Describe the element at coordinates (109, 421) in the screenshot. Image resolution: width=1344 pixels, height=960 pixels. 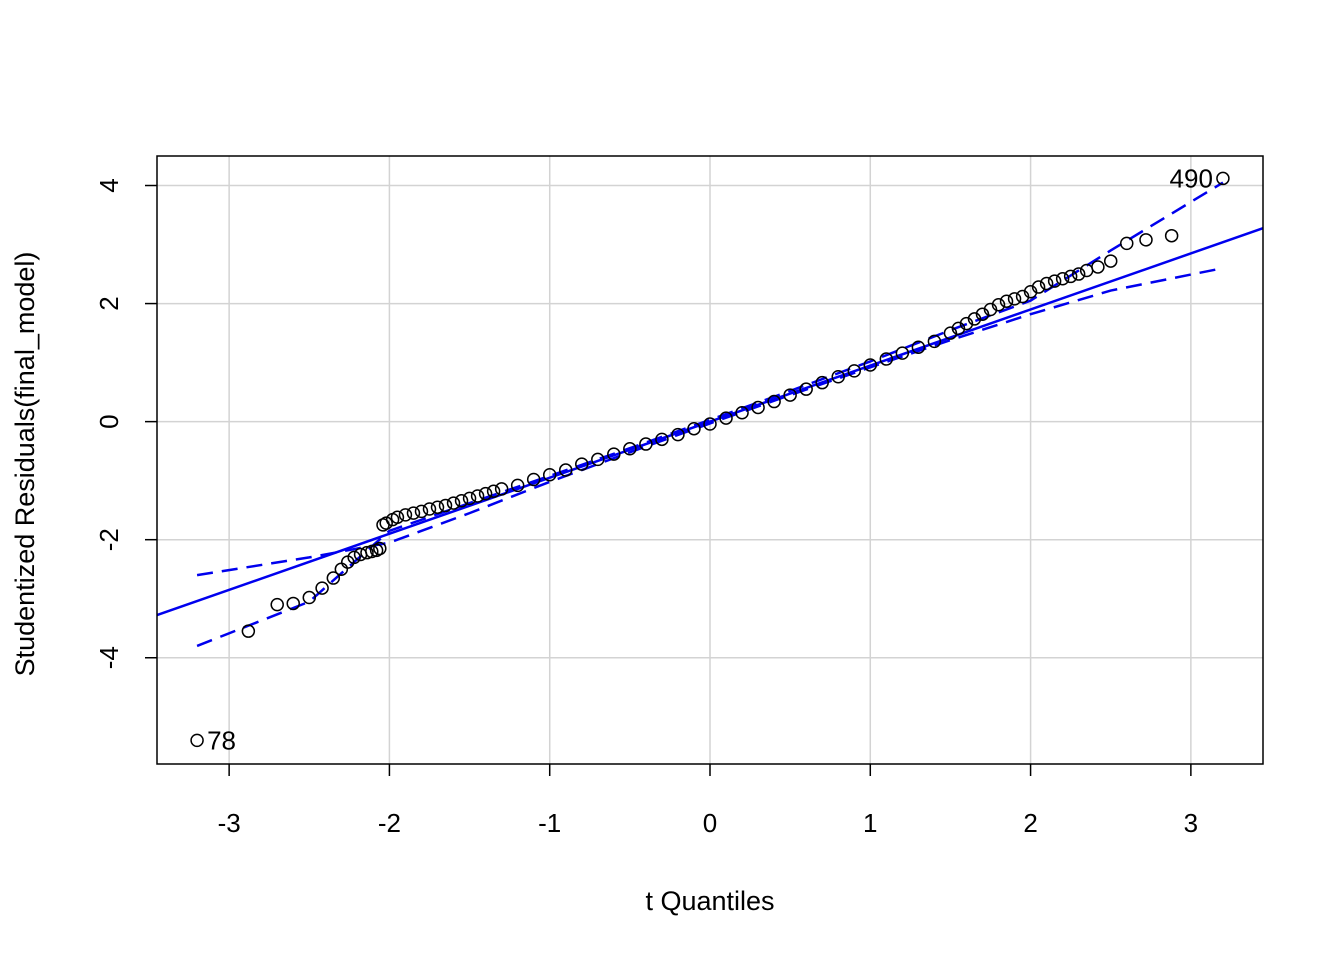
I see `y-tick-label: 0` at that location.